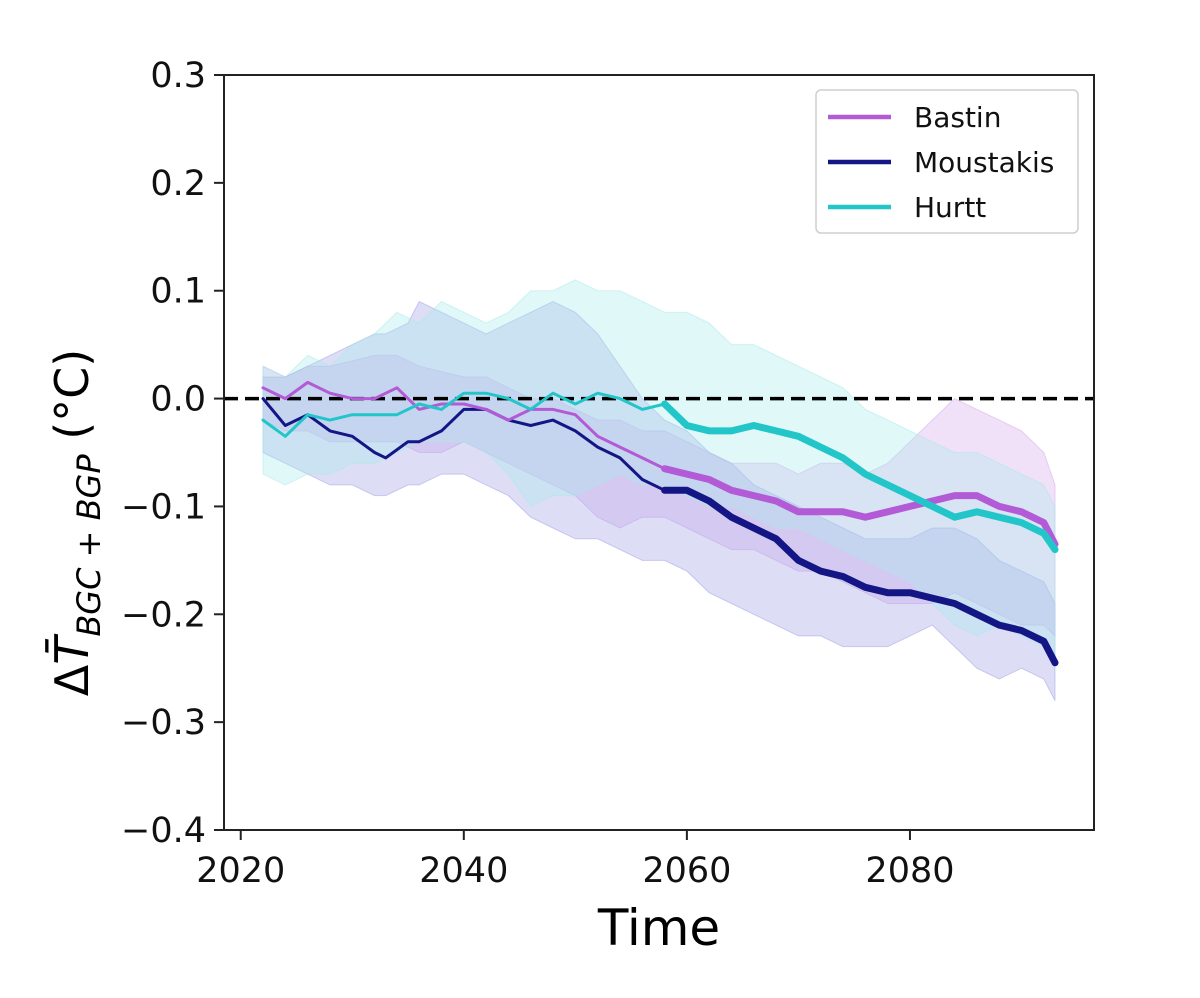 The height and width of the screenshot is (998, 1200). What do you see at coordinates (163, 615) in the screenshot?
I see `y-tick-label: −0.2` at bounding box center [163, 615].